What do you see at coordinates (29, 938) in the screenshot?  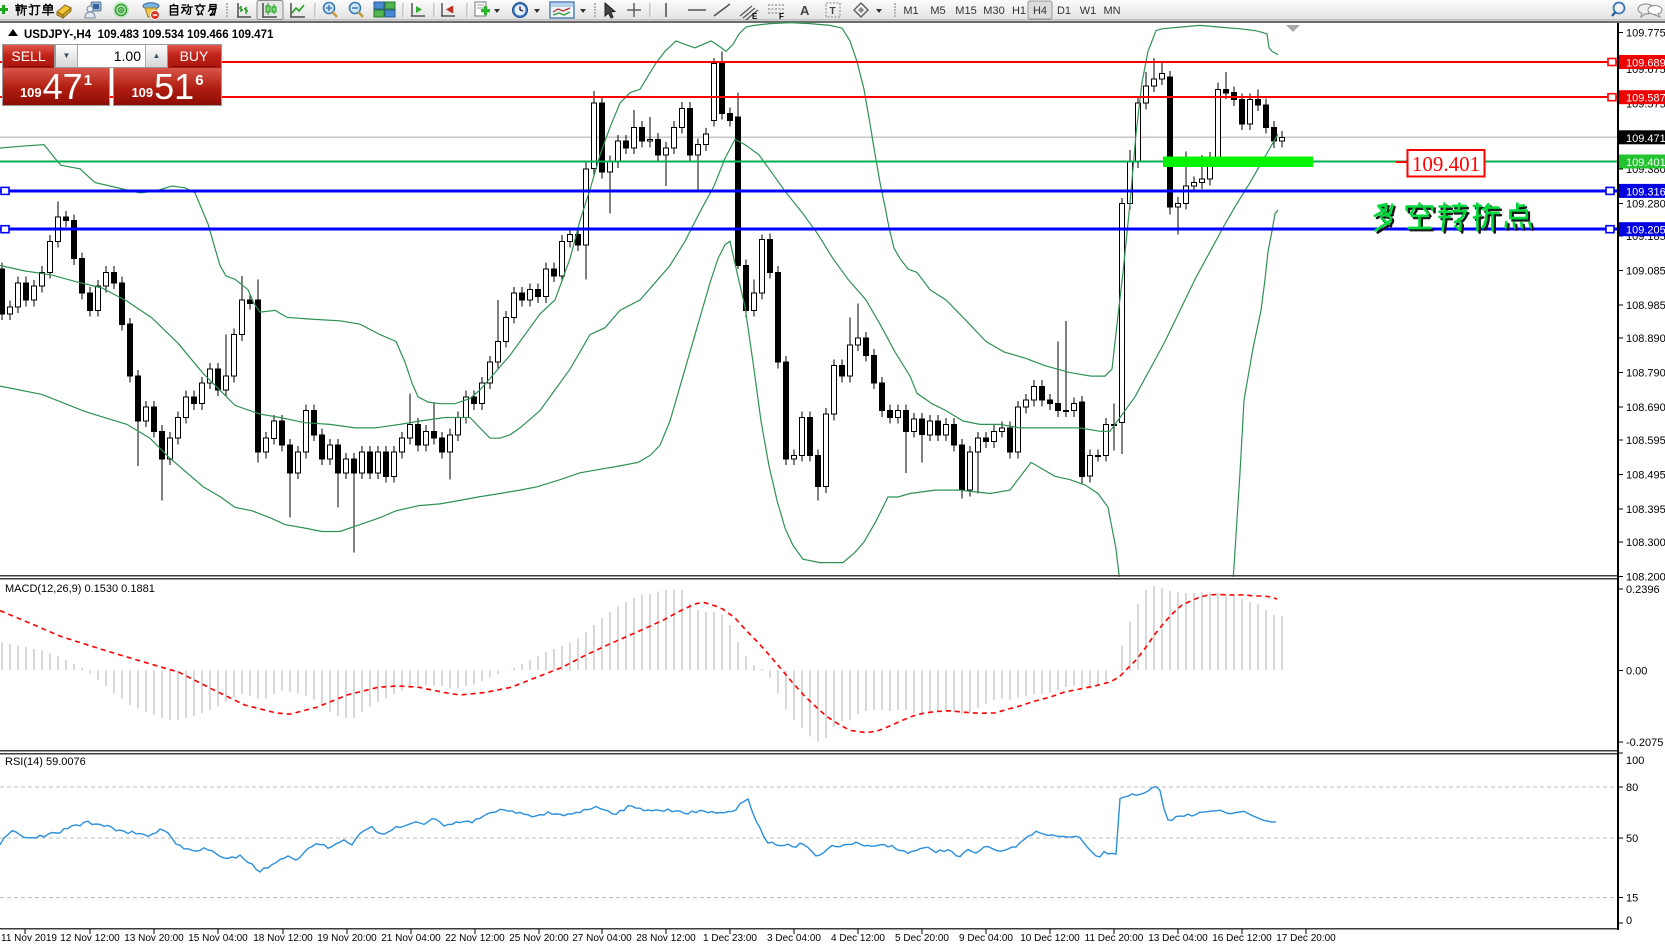 I see `svg-text: 11 Nov 2019` at bounding box center [29, 938].